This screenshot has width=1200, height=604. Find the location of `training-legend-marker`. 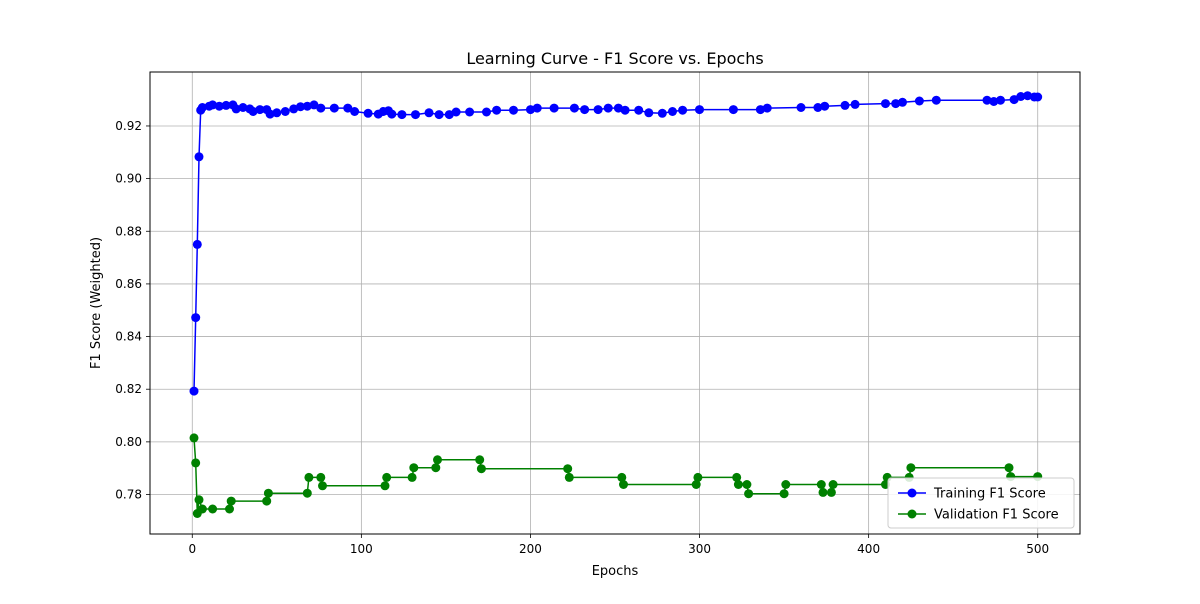

training-legend-marker is located at coordinates (912, 493).